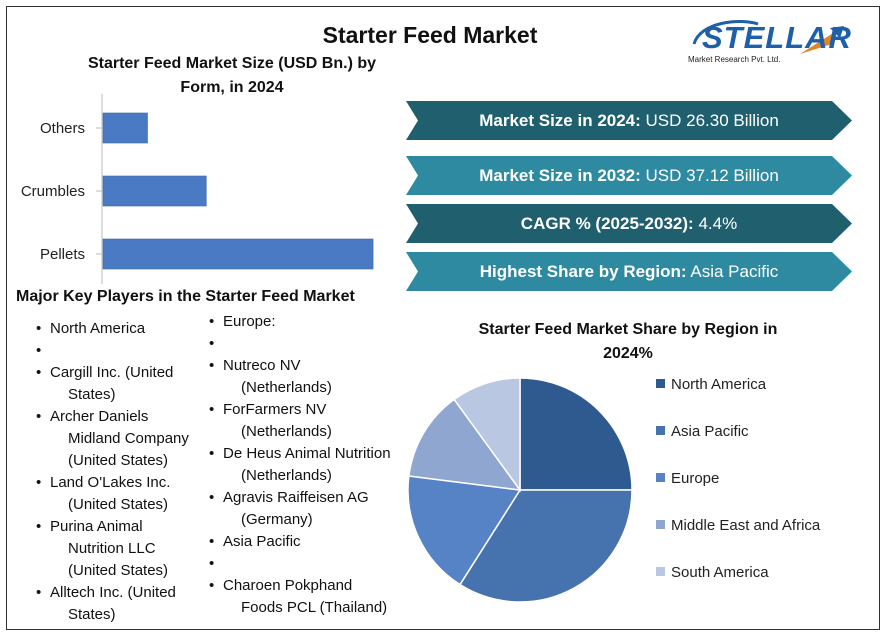  What do you see at coordinates (62, 254) in the screenshot?
I see `bar-tick-label: Pellets` at bounding box center [62, 254].